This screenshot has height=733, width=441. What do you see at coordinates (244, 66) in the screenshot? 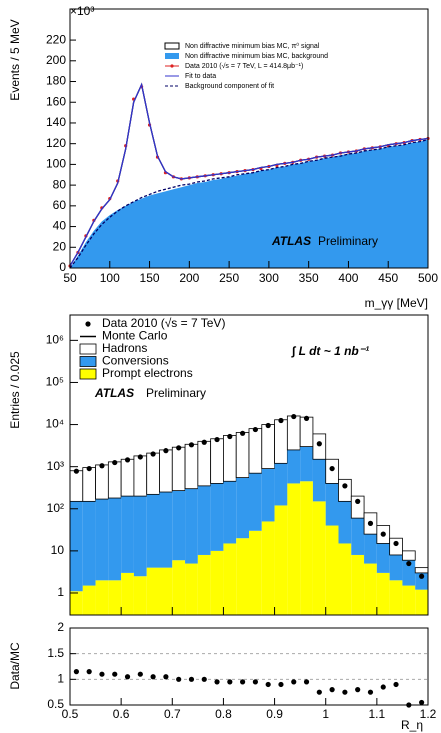
I see `legend-label: Data 2010 (√s = 7 TeV, L = 414.8μb⁻¹)` at bounding box center [244, 66].